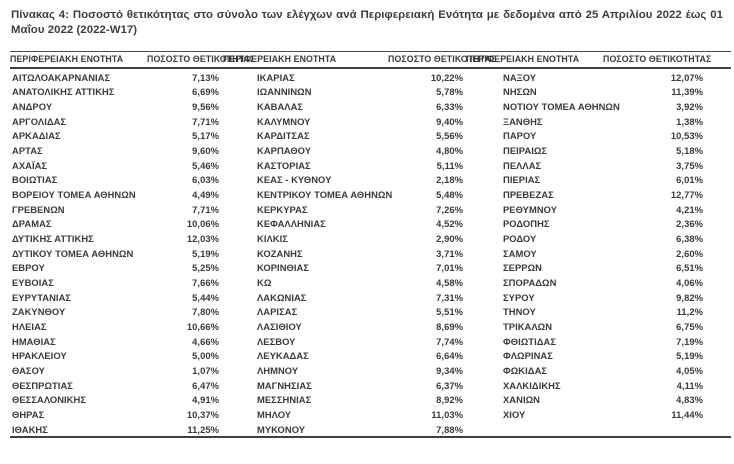 The height and width of the screenshot is (464, 734). Describe the element at coordinates (449, 209) in the screenshot. I see `positivity-cell: 7,26%` at that location.